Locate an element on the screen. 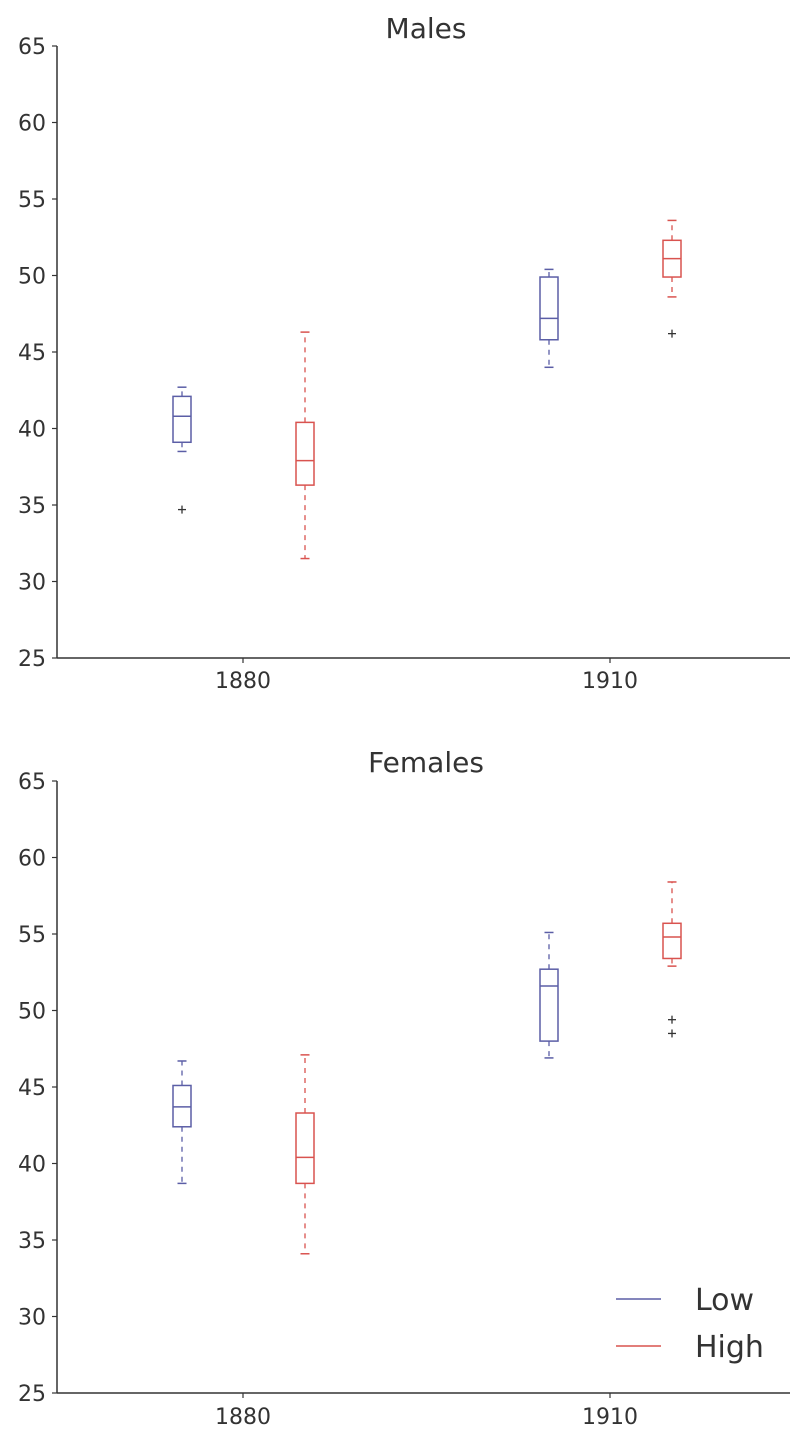 The image size is (790, 1430). legend: Low High is located at coordinates (690, 1324).